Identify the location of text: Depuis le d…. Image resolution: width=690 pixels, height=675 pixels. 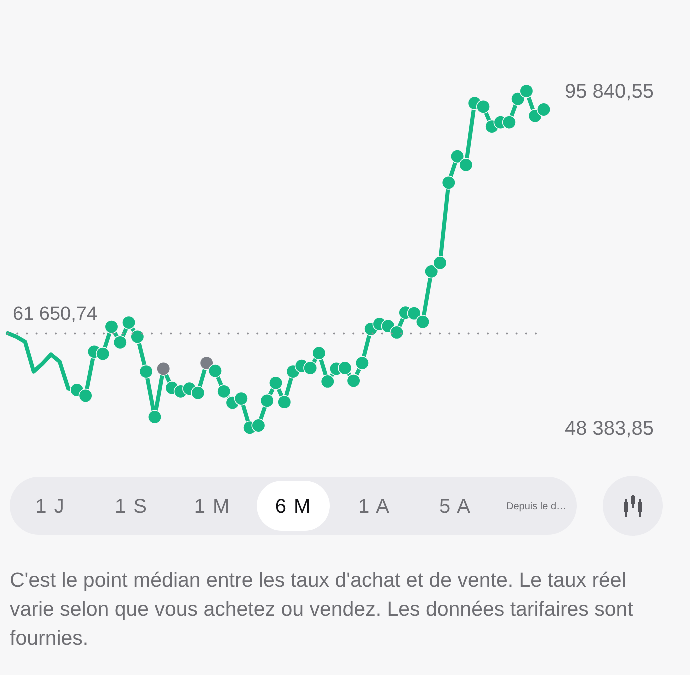
(536, 507).